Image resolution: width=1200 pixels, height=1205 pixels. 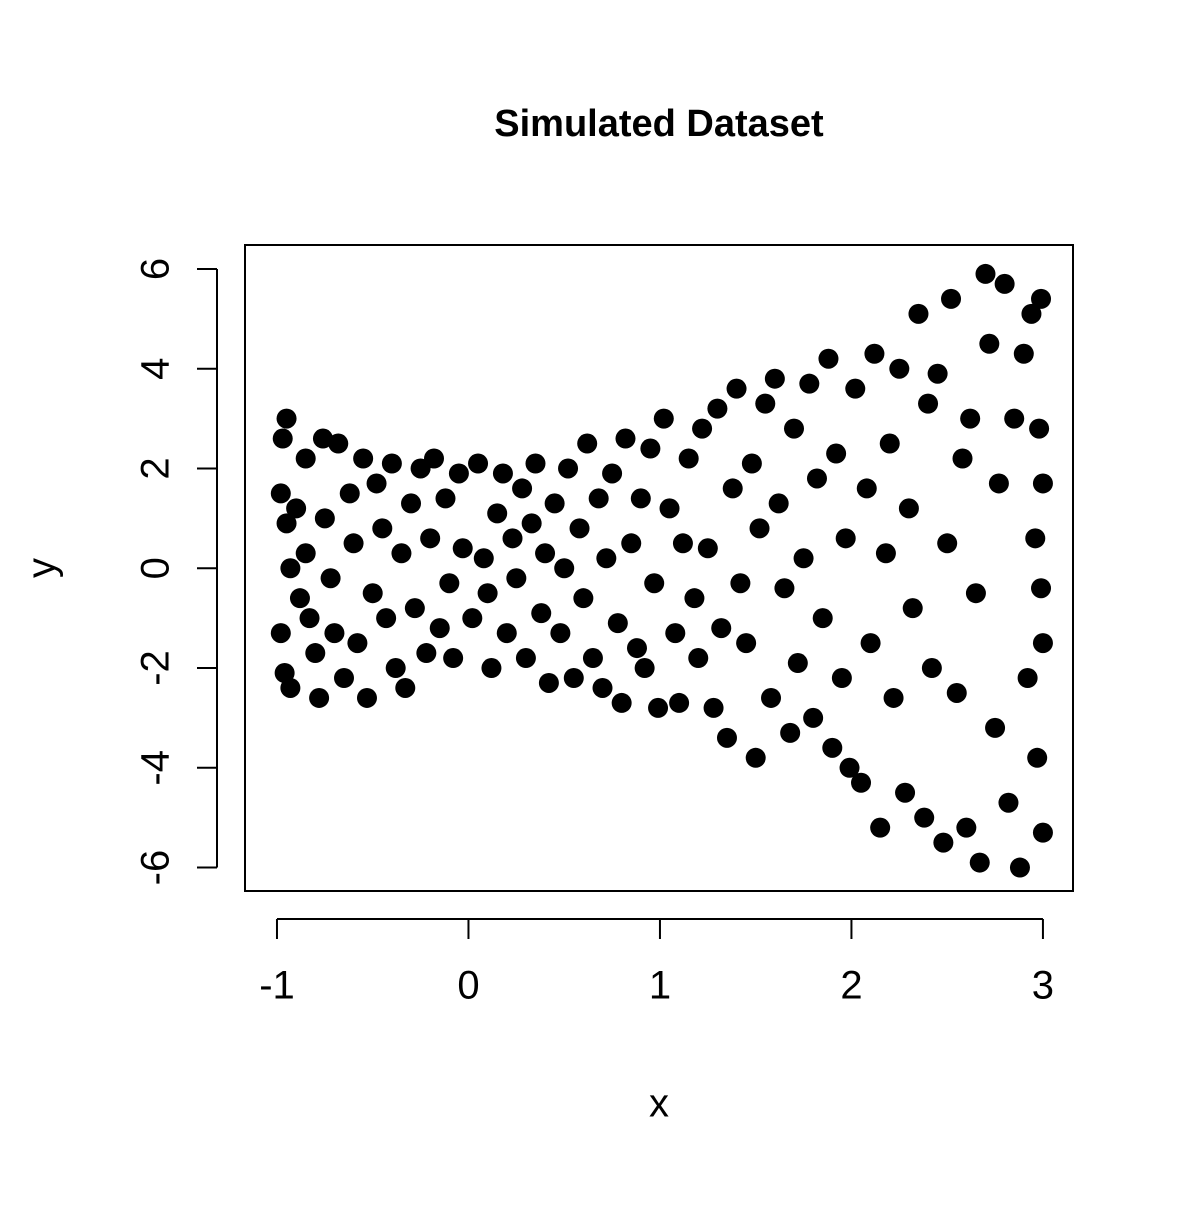 What do you see at coordinates (468, 986) in the screenshot?
I see `x-tick-label: 0` at bounding box center [468, 986].